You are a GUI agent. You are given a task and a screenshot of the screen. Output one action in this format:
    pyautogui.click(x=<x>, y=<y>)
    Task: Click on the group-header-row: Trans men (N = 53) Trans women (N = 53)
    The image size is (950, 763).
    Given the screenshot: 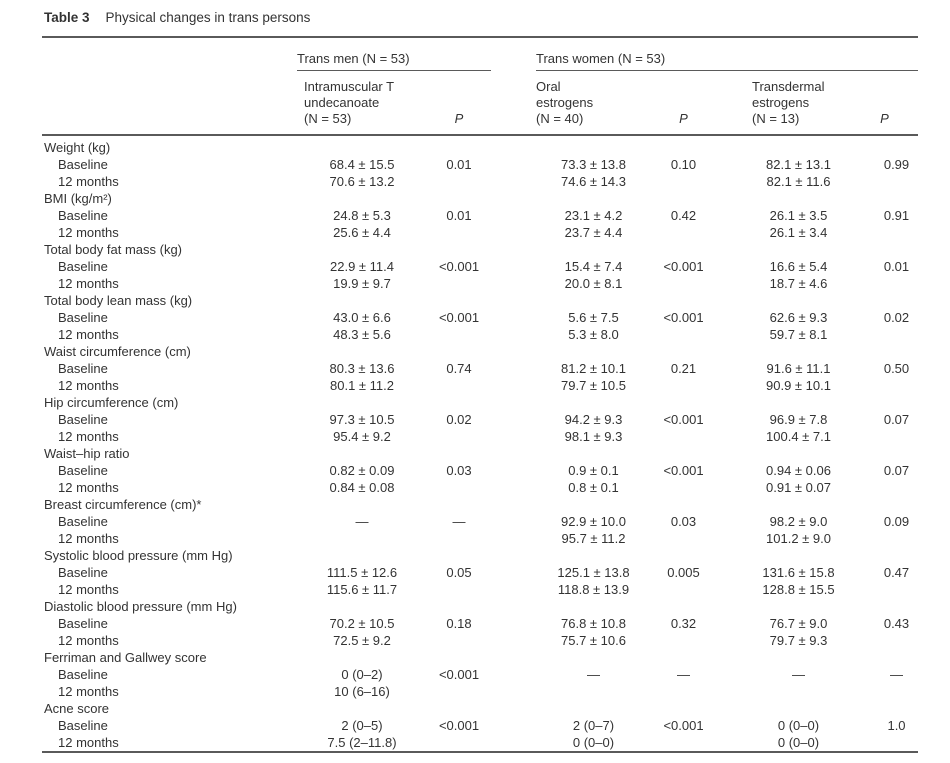 What is the action you would take?
    pyautogui.click(x=480, y=54)
    